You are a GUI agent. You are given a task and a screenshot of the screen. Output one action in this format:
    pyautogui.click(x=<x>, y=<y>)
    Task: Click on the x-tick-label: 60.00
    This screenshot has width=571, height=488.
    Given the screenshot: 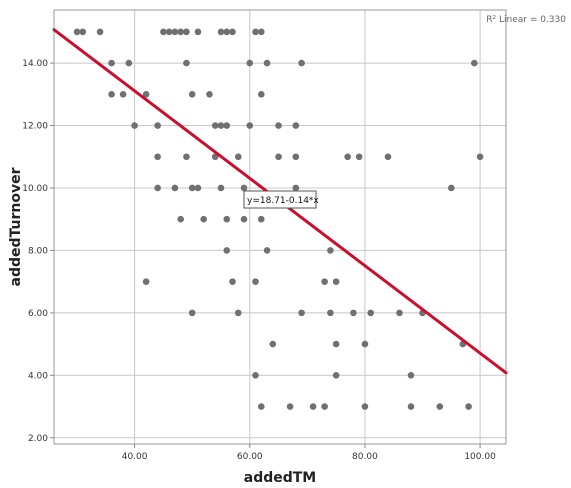 What is the action you would take?
    pyautogui.click(x=250, y=457)
    